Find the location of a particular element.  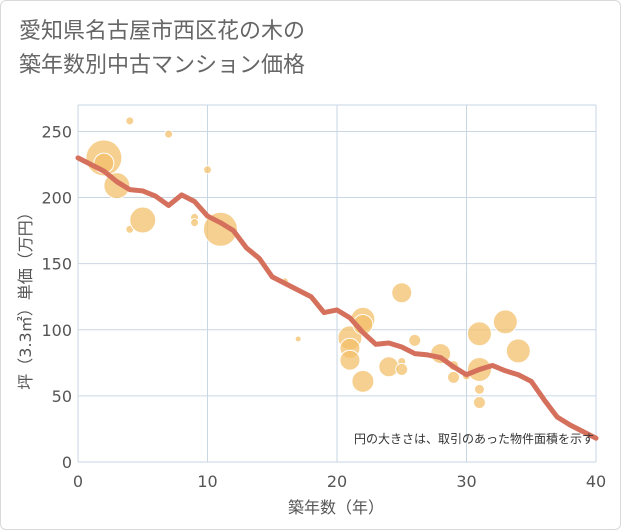

title-line-2: 築年数別中古マンション価格 is located at coordinates (162, 65).